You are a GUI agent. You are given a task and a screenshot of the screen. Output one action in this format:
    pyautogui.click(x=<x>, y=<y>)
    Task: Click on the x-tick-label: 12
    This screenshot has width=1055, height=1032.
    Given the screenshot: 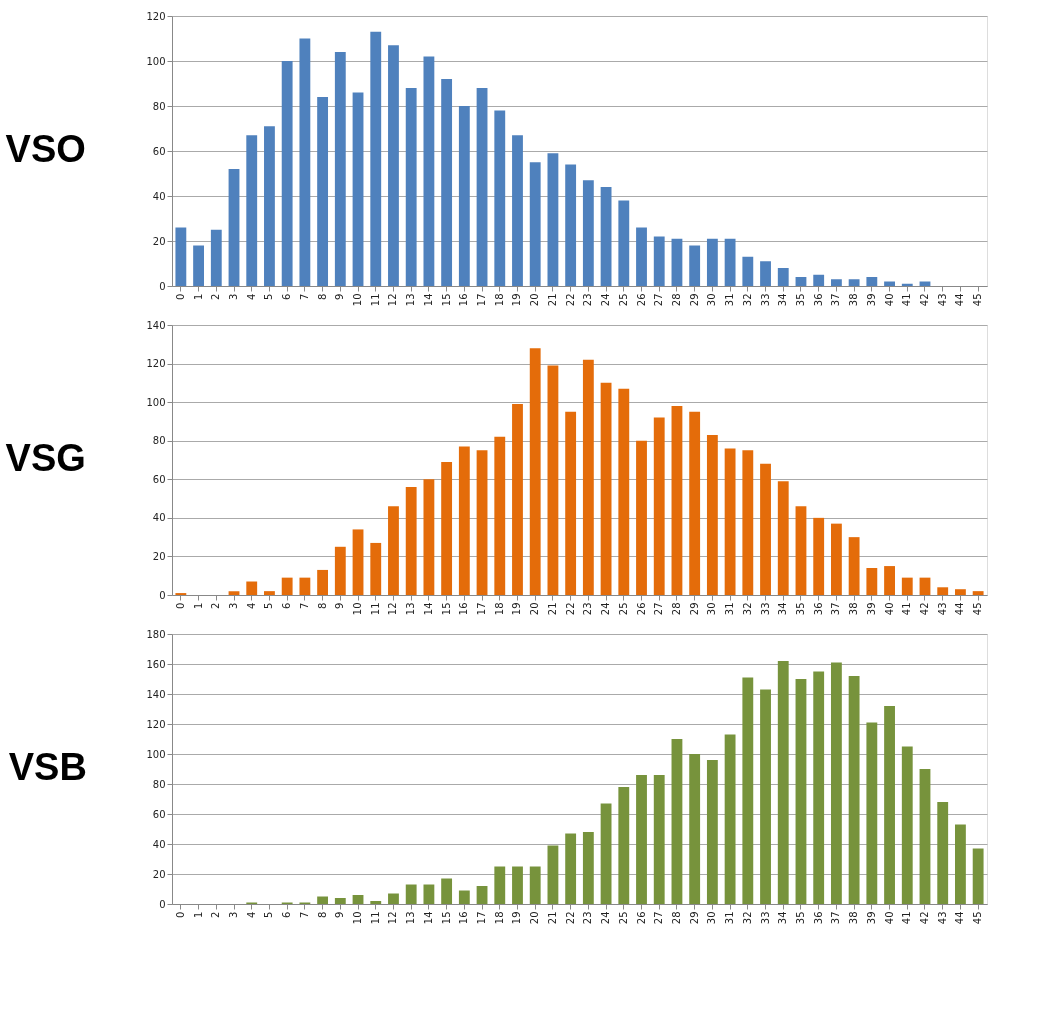 What is the action you would take?
    pyautogui.click(x=393, y=609)
    